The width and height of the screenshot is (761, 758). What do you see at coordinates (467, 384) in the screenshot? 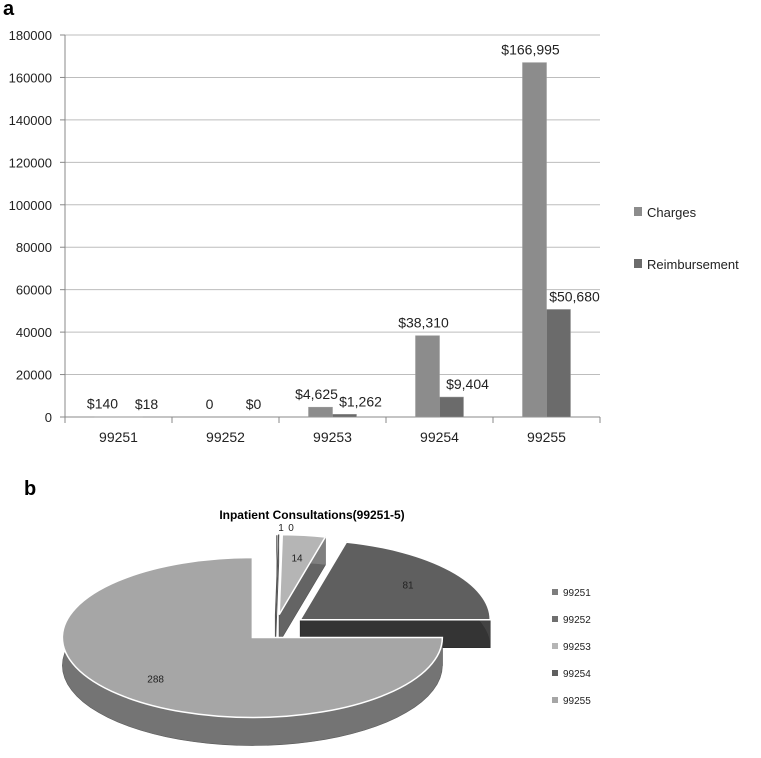
I see `bar-data-label: $9,404` at bounding box center [467, 384].